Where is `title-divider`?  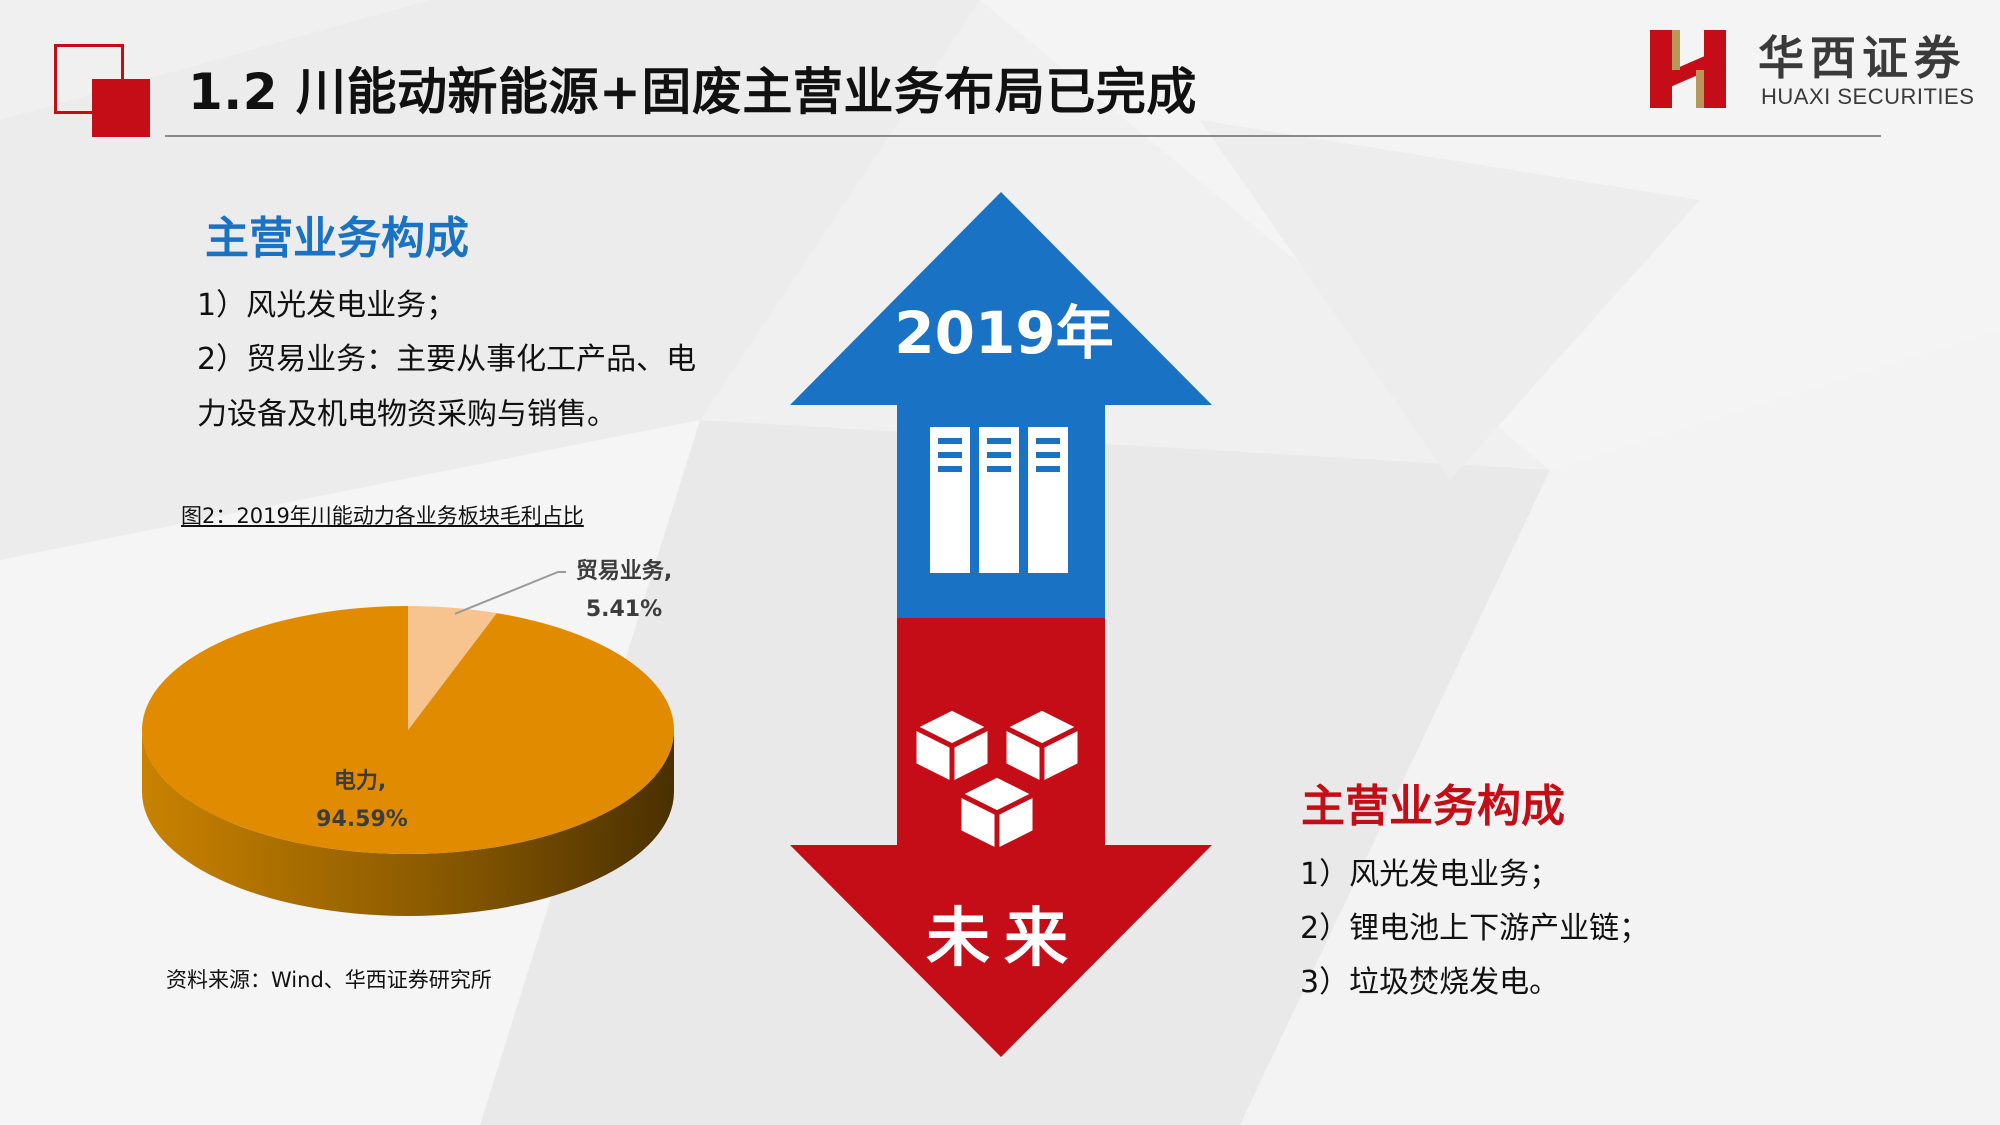
title-divider is located at coordinates (1023, 136).